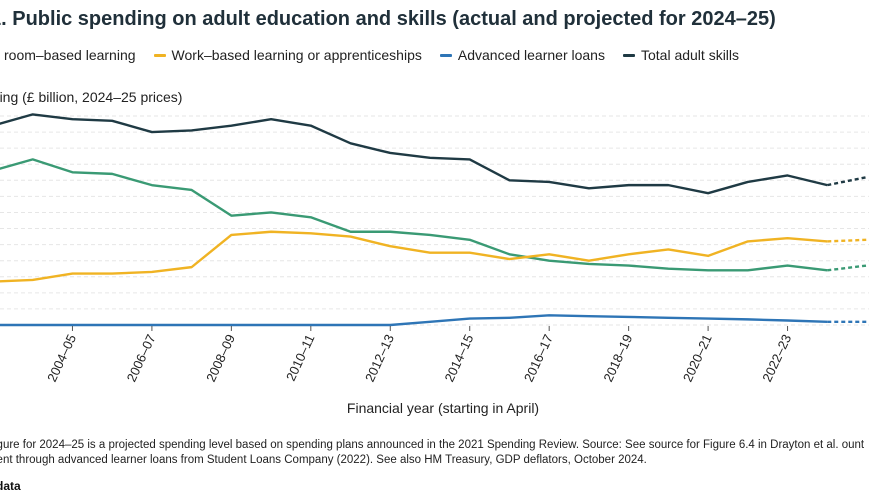 Image resolution: width=869 pixels, height=504 pixels. I want to click on legend-label-classroom: room–based learning, so click(70, 55).